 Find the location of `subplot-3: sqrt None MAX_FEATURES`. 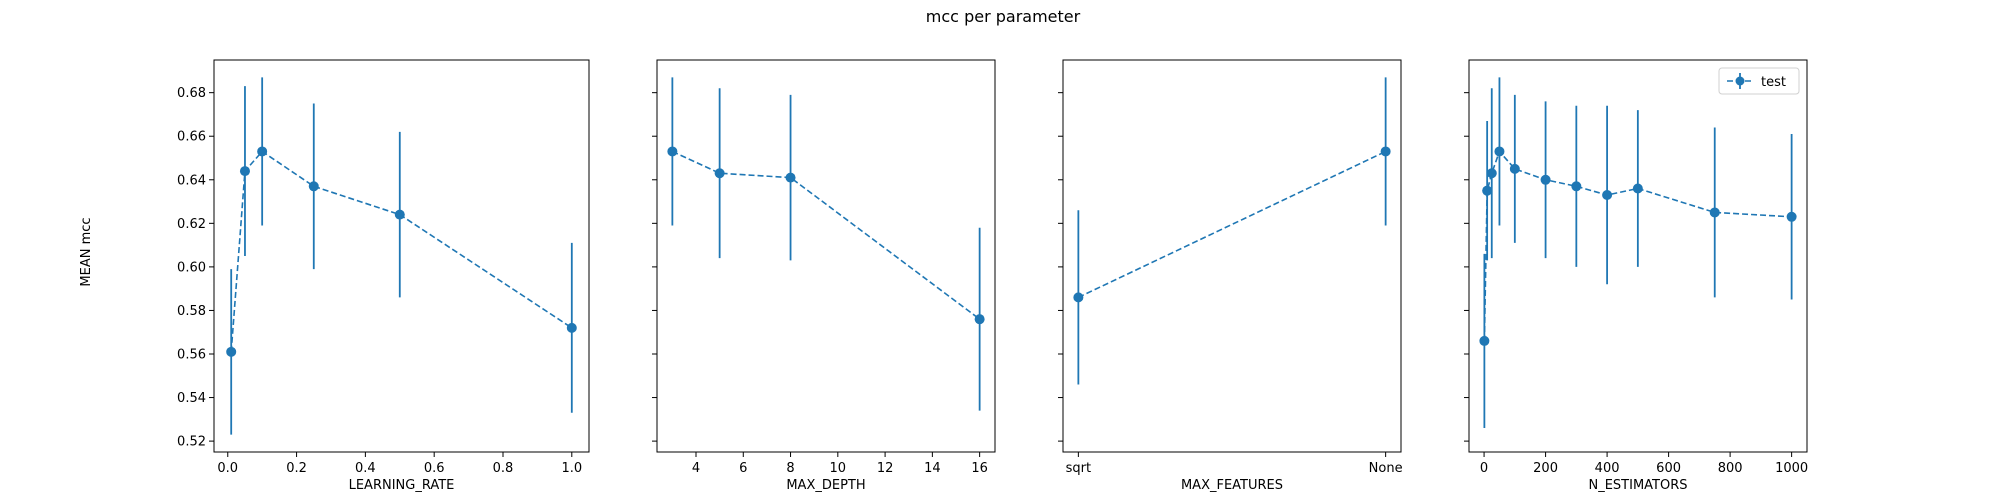

subplot-3: sqrt None MAX_FEATURES is located at coordinates (1230, 276).